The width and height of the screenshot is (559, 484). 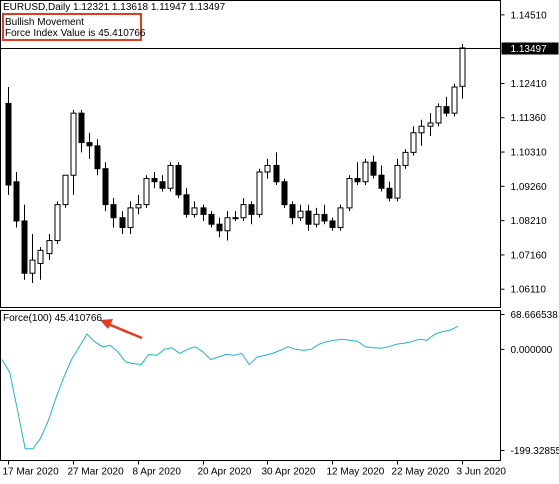 I want to click on x-axis-tick-label: 27 Mar 2020, so click(x=96, y=472).